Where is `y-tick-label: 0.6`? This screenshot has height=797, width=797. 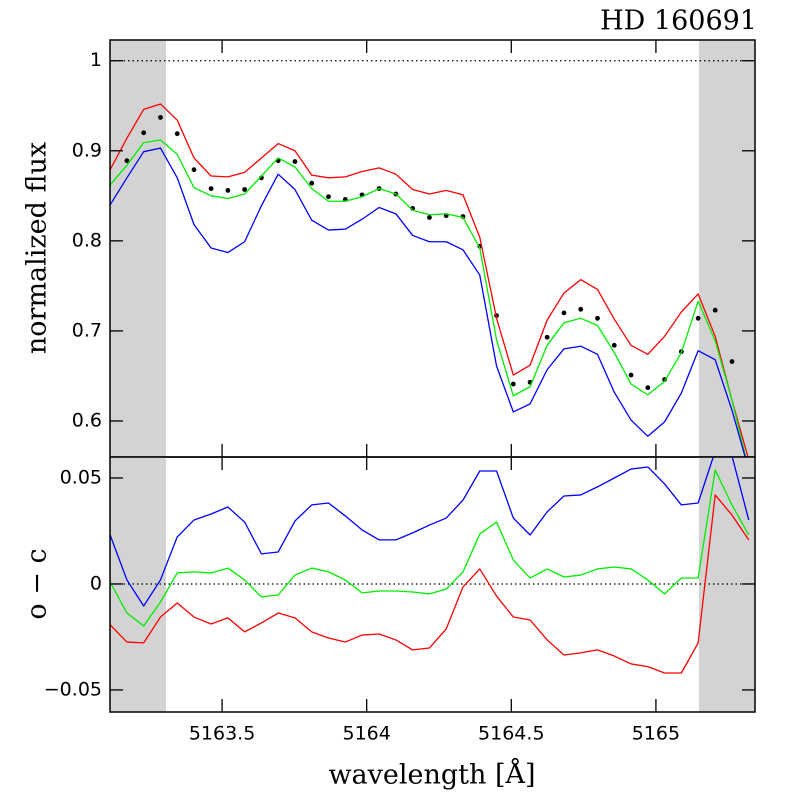
y-tick-label: 0.6 is located at coordinates (87, 420).